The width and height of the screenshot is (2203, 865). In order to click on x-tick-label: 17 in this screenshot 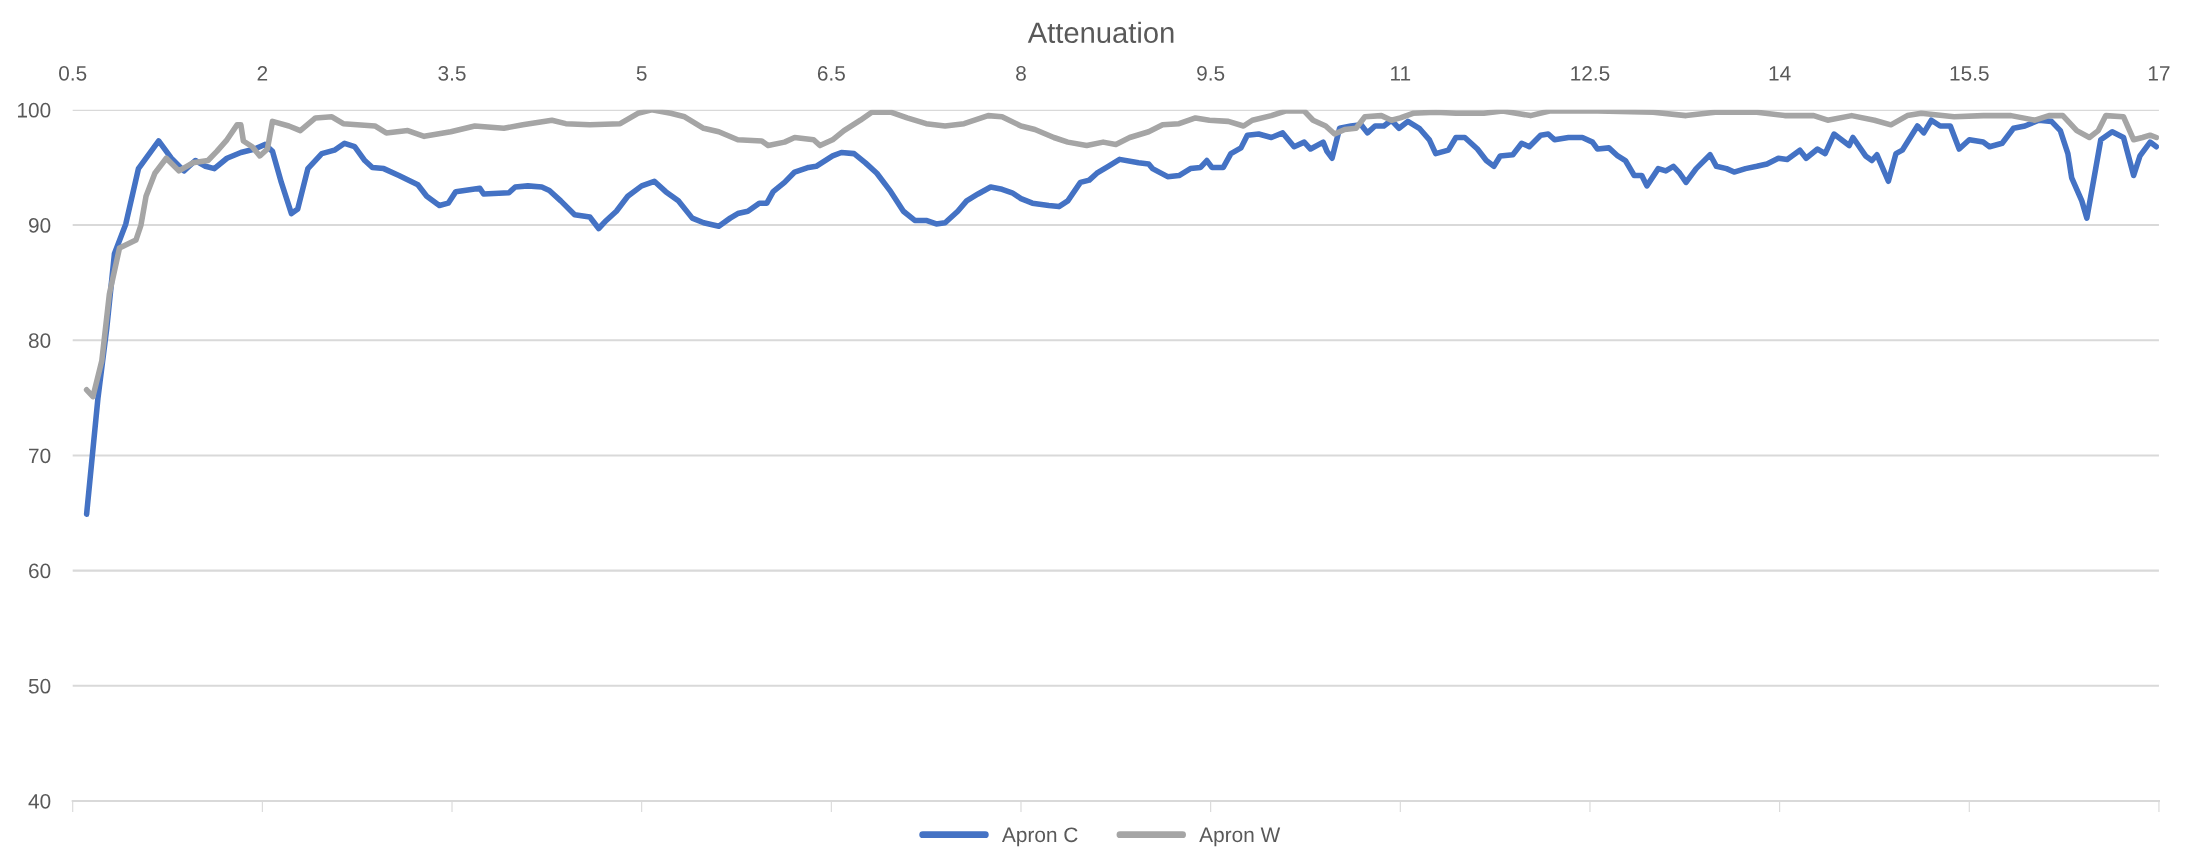, I will do `click(2159, 73)`.